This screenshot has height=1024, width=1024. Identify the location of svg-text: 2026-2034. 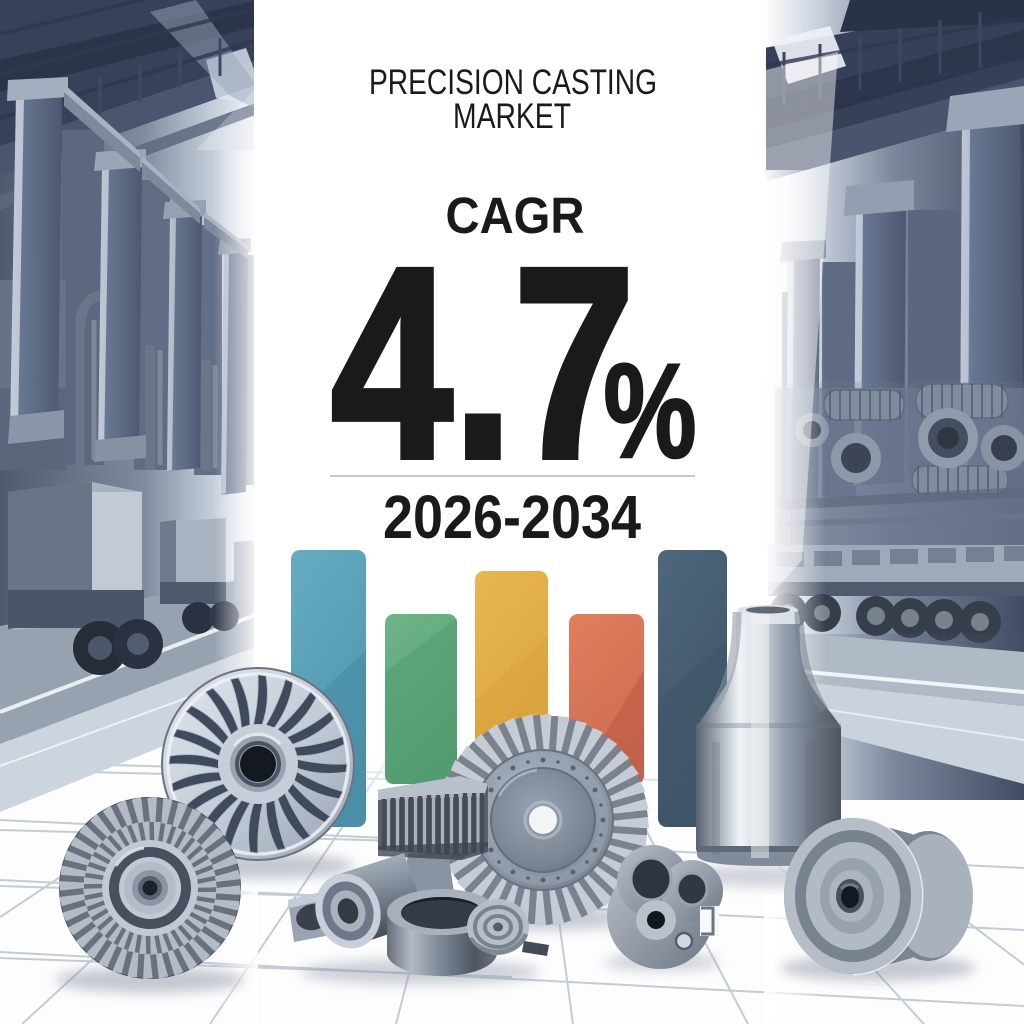
(512, 517).